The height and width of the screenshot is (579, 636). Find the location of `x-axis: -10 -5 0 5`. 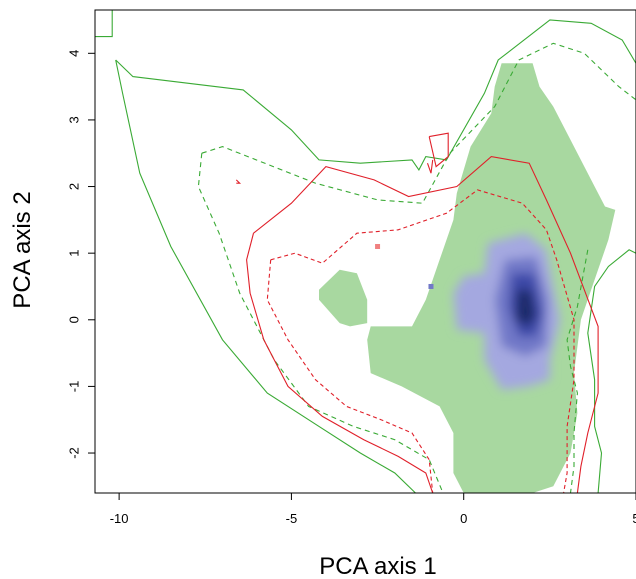

x-axis: -10 -5 0 5 is located at coordinates (373, 509).